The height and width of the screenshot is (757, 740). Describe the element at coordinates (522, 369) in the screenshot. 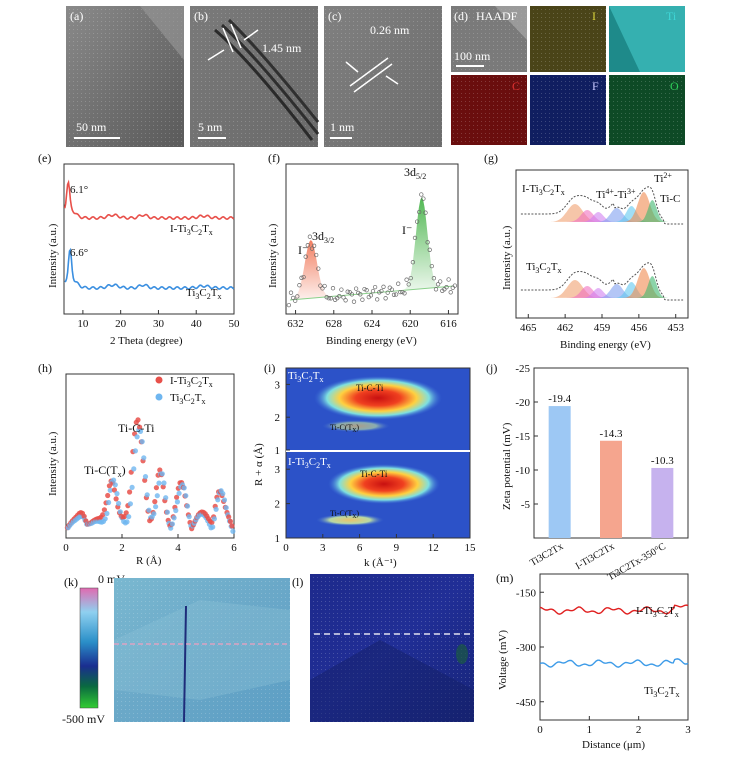

I see `y-tick-label: -25` at that location.